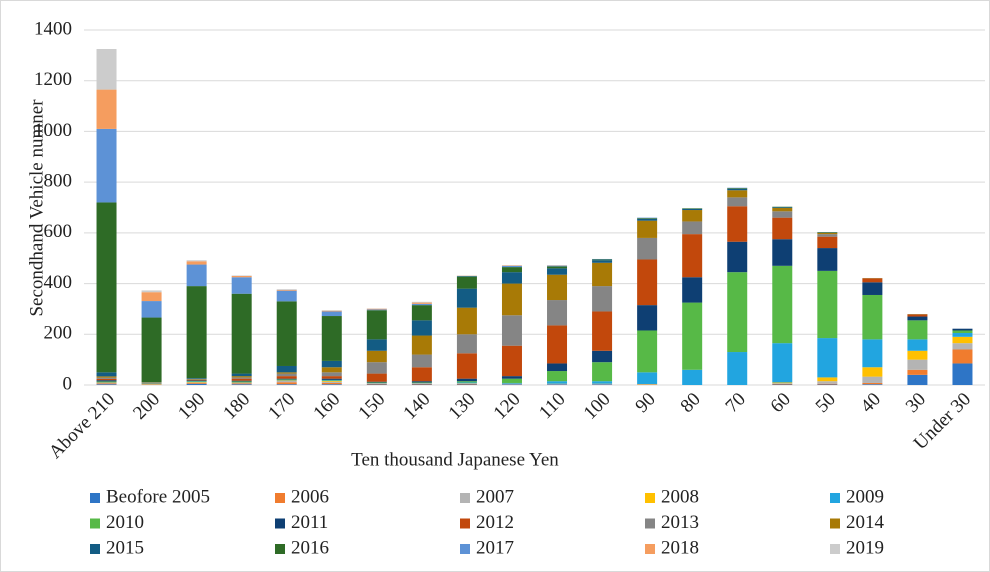 This screenshot has height=572, width=990. Describe the element at coordinates (53, 130) in the screenshot. I see `y-tick-label: 1000` at that location.